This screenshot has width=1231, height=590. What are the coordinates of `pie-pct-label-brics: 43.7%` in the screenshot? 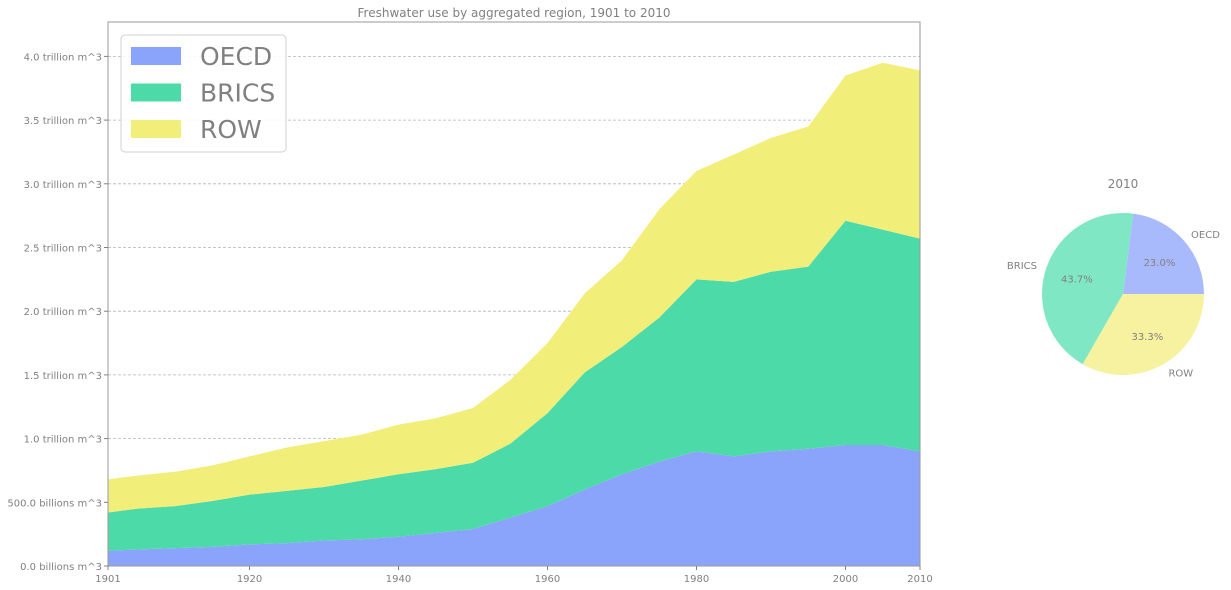 It's located at (1077, 280).